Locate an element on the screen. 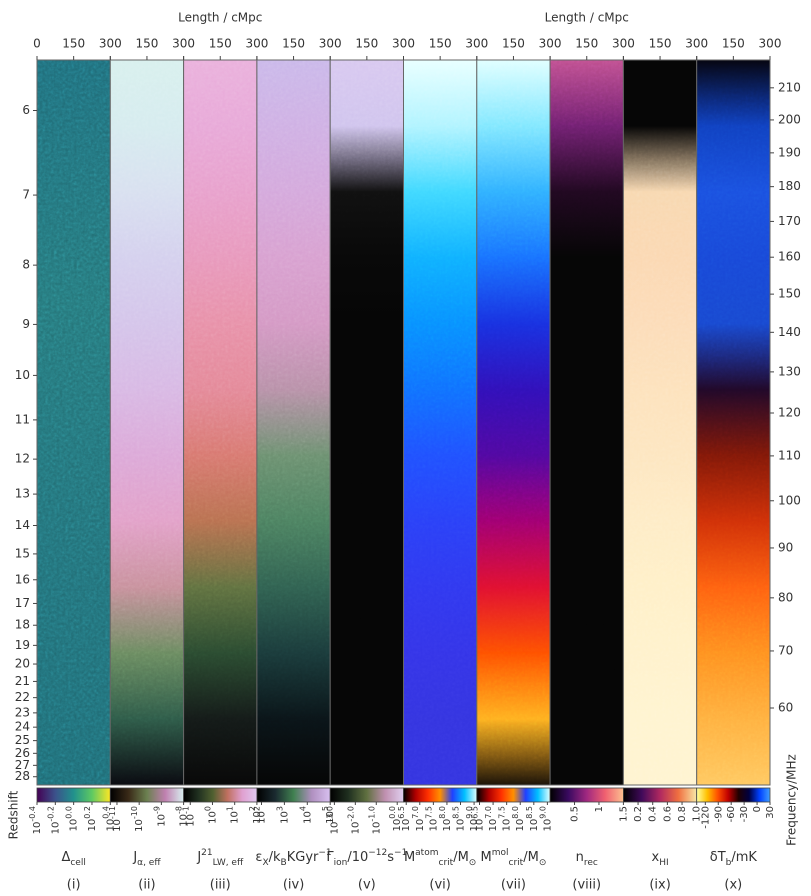 This screenshot has width=811, height=896. y2-tick-label: 150 is located at coordinates (789, 294).